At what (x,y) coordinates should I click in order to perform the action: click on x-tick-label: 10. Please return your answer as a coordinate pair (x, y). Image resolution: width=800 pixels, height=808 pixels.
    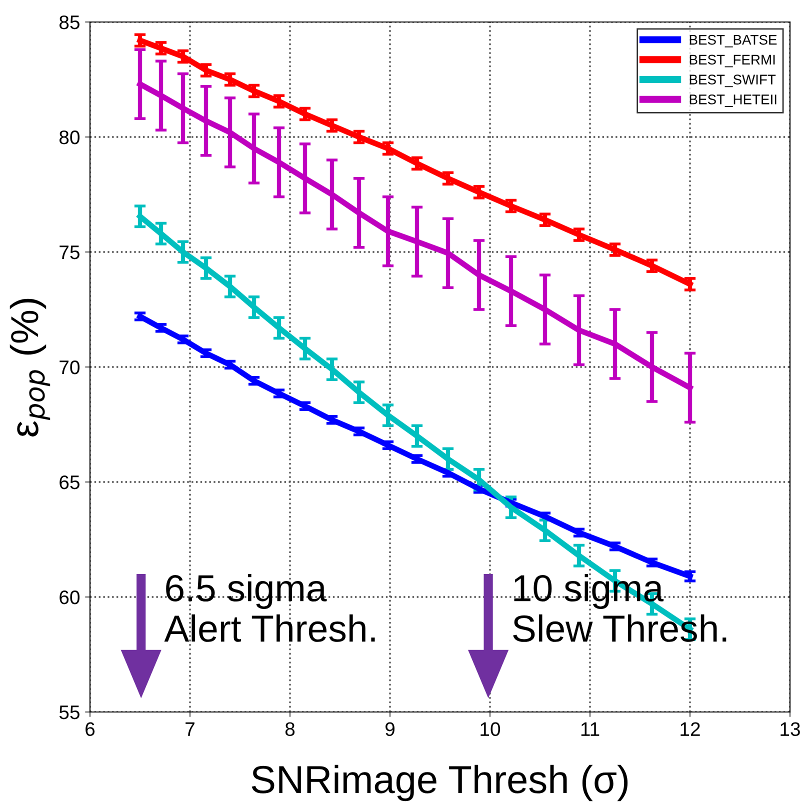
    Looking at the image, I should click on (490, 729).